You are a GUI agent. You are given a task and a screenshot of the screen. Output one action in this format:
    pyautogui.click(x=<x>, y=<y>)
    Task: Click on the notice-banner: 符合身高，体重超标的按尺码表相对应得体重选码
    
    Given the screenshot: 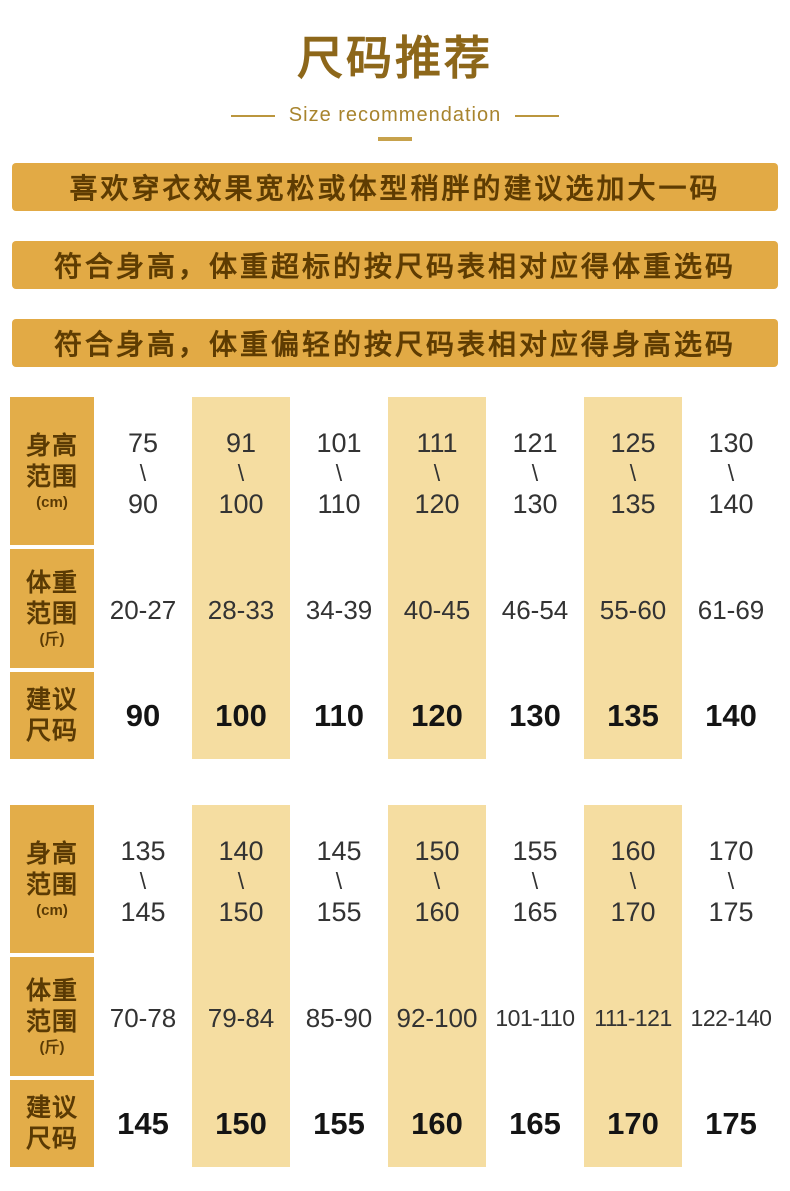 What is the action you would take?
    pyautogui.click(x=395, y=265)
    